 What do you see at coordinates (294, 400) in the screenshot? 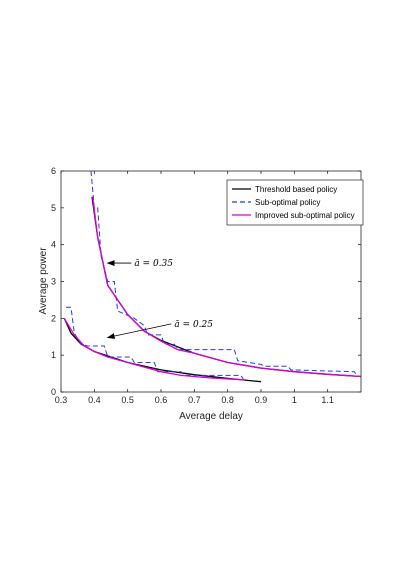
I see `x-tick-label: 1` at bounding box center [294, 400].